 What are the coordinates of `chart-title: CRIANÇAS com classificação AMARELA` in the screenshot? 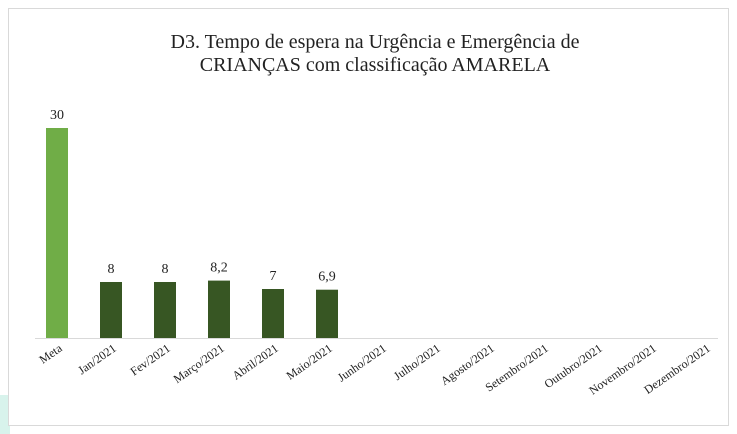 It's located at (375, 65).